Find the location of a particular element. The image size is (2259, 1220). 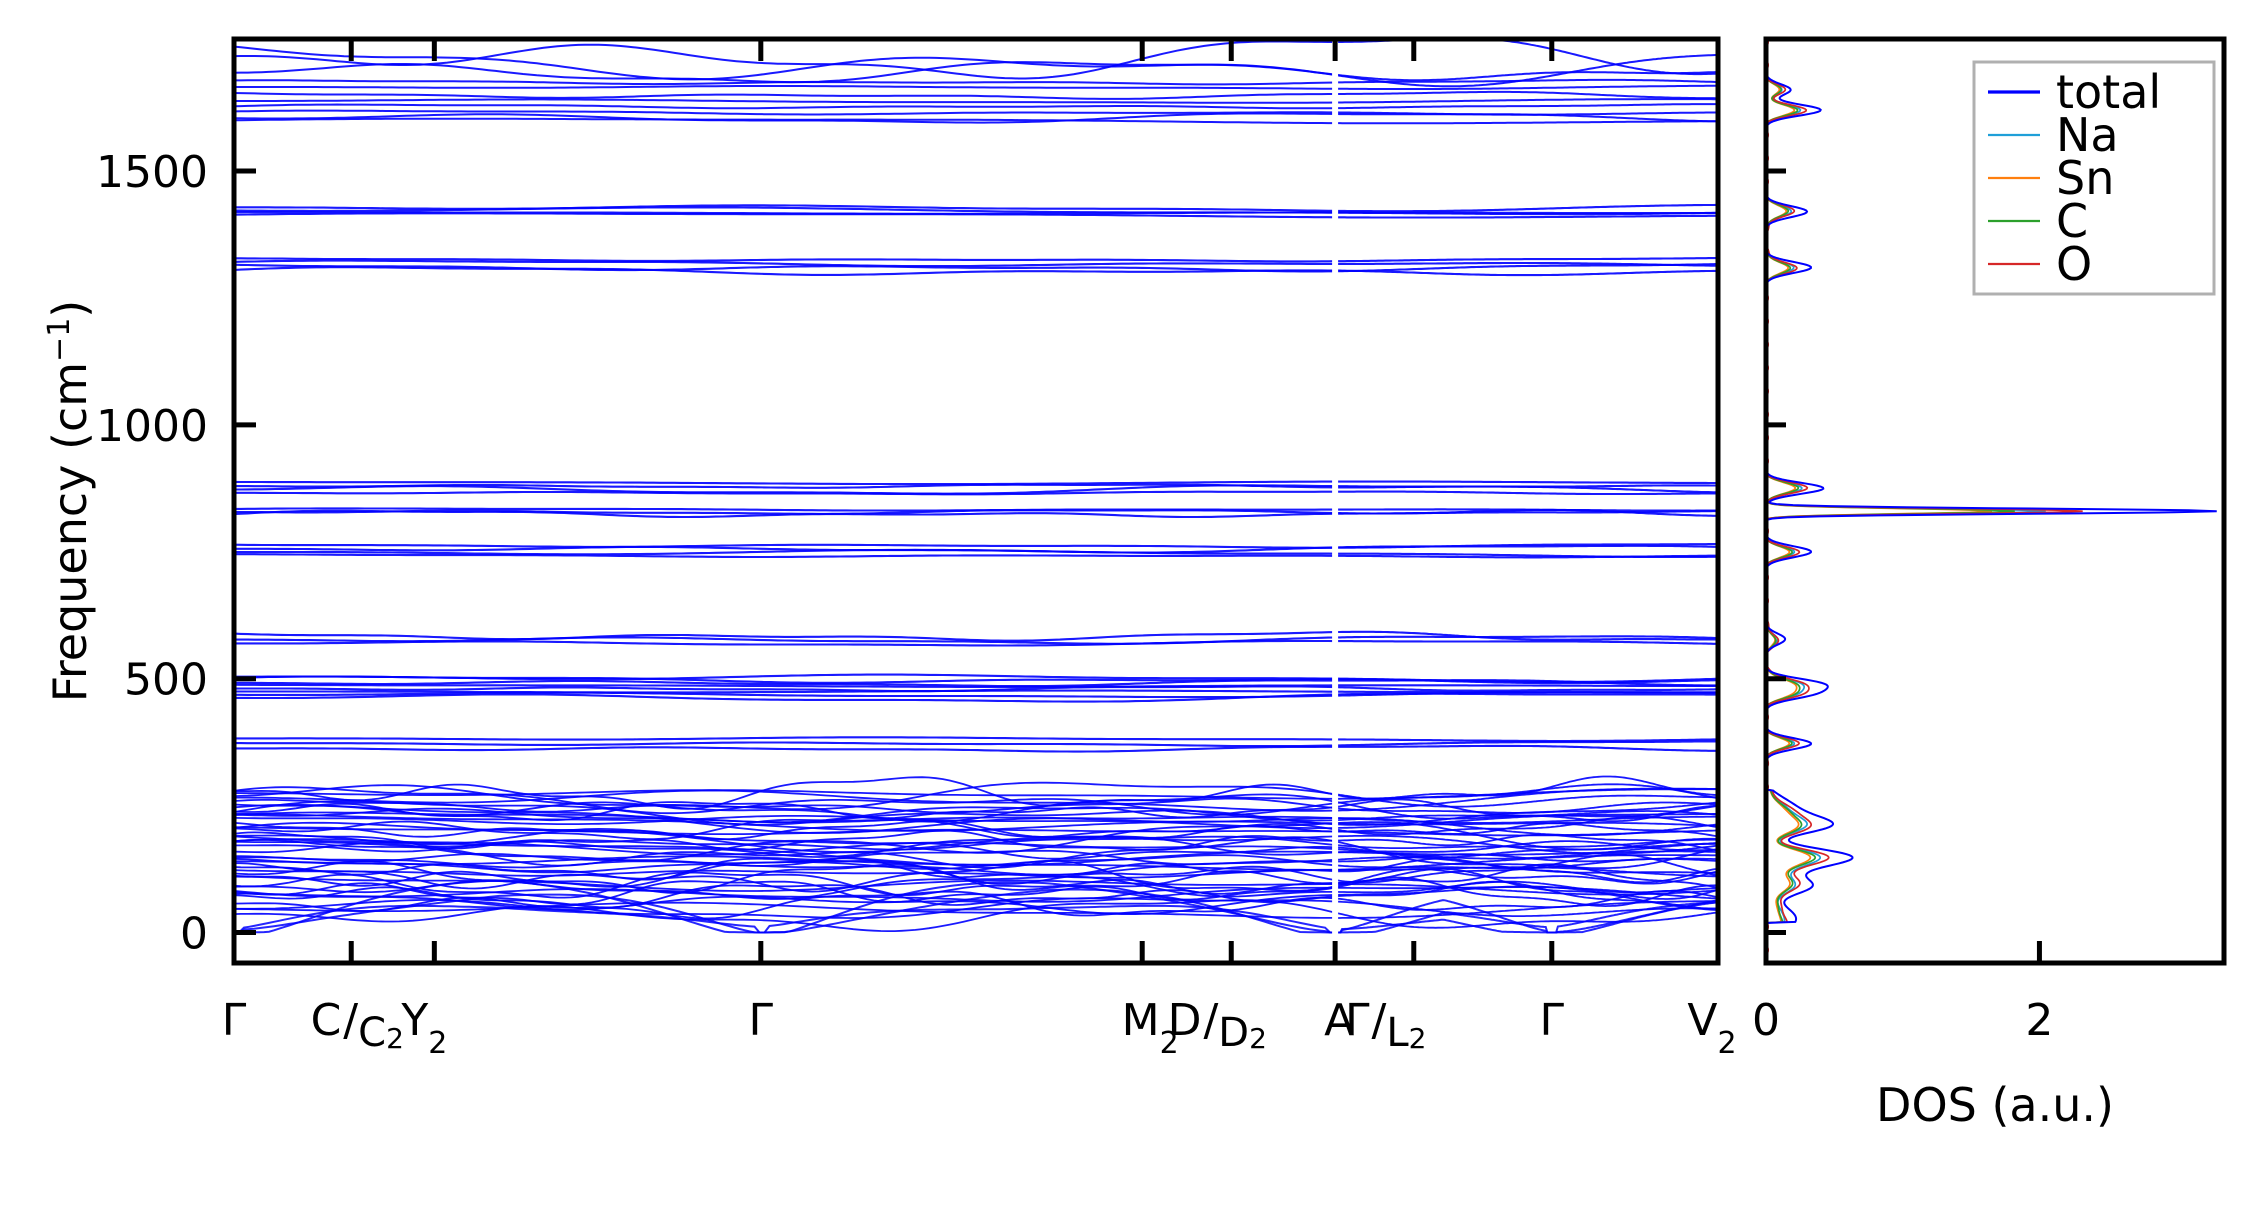

x-tick-label: A is located at coordinates (1339, 1020).